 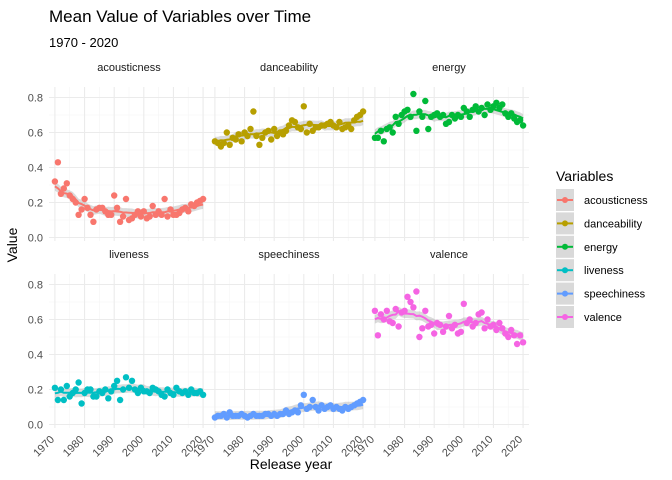 What do you see at coordinates (35, 262) in the screenshot?
I see `y-tick-labels: 0.0 0.2 0.4 0.6 0.8 0.0 0.2 0.4 0.6 0.8` at bounding box center [35, 262].